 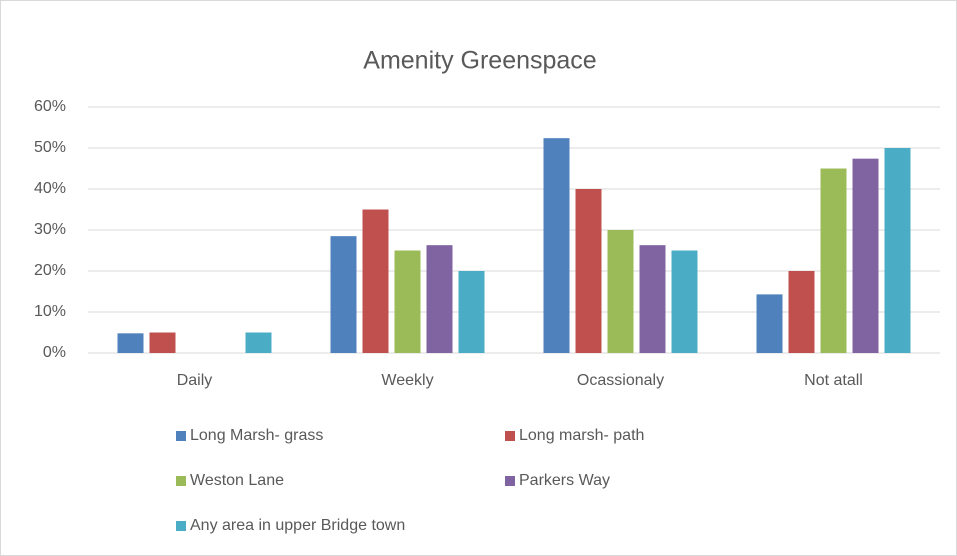 What do you see at coordinates (407, 380) in the screenshot?
I see `x-tick-label: Weekly` at bounding box center [407, 380].